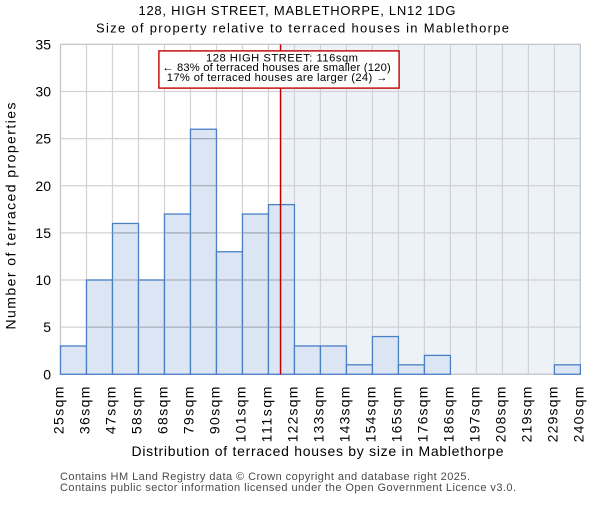 The height and width of the screenshot is (505, 600). What do you see at coordinates (59, 411) in the screenshot?
I see `svg-text: 25sqm` at bounding box center [59, 411].